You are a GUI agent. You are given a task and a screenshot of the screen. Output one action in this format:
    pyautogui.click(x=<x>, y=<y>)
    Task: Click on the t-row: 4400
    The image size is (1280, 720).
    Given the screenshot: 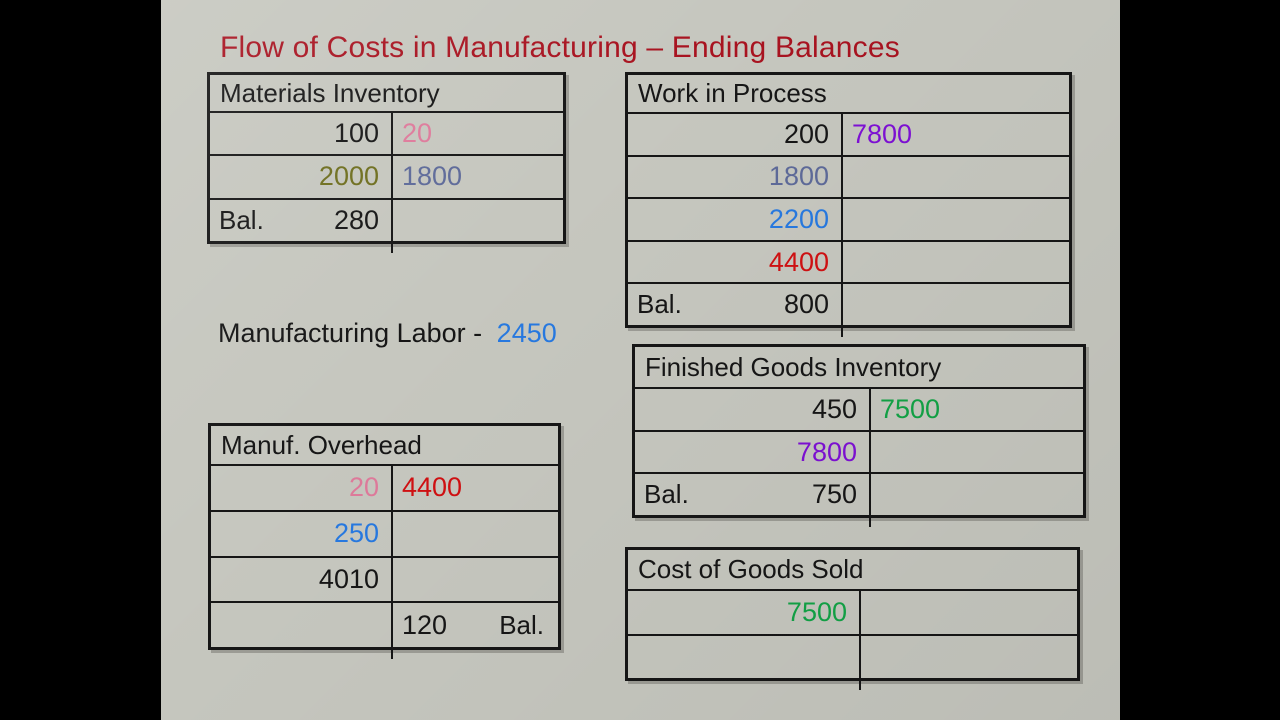 What is the action you would take?
    pyautogui.click(x=848, y=261)
    